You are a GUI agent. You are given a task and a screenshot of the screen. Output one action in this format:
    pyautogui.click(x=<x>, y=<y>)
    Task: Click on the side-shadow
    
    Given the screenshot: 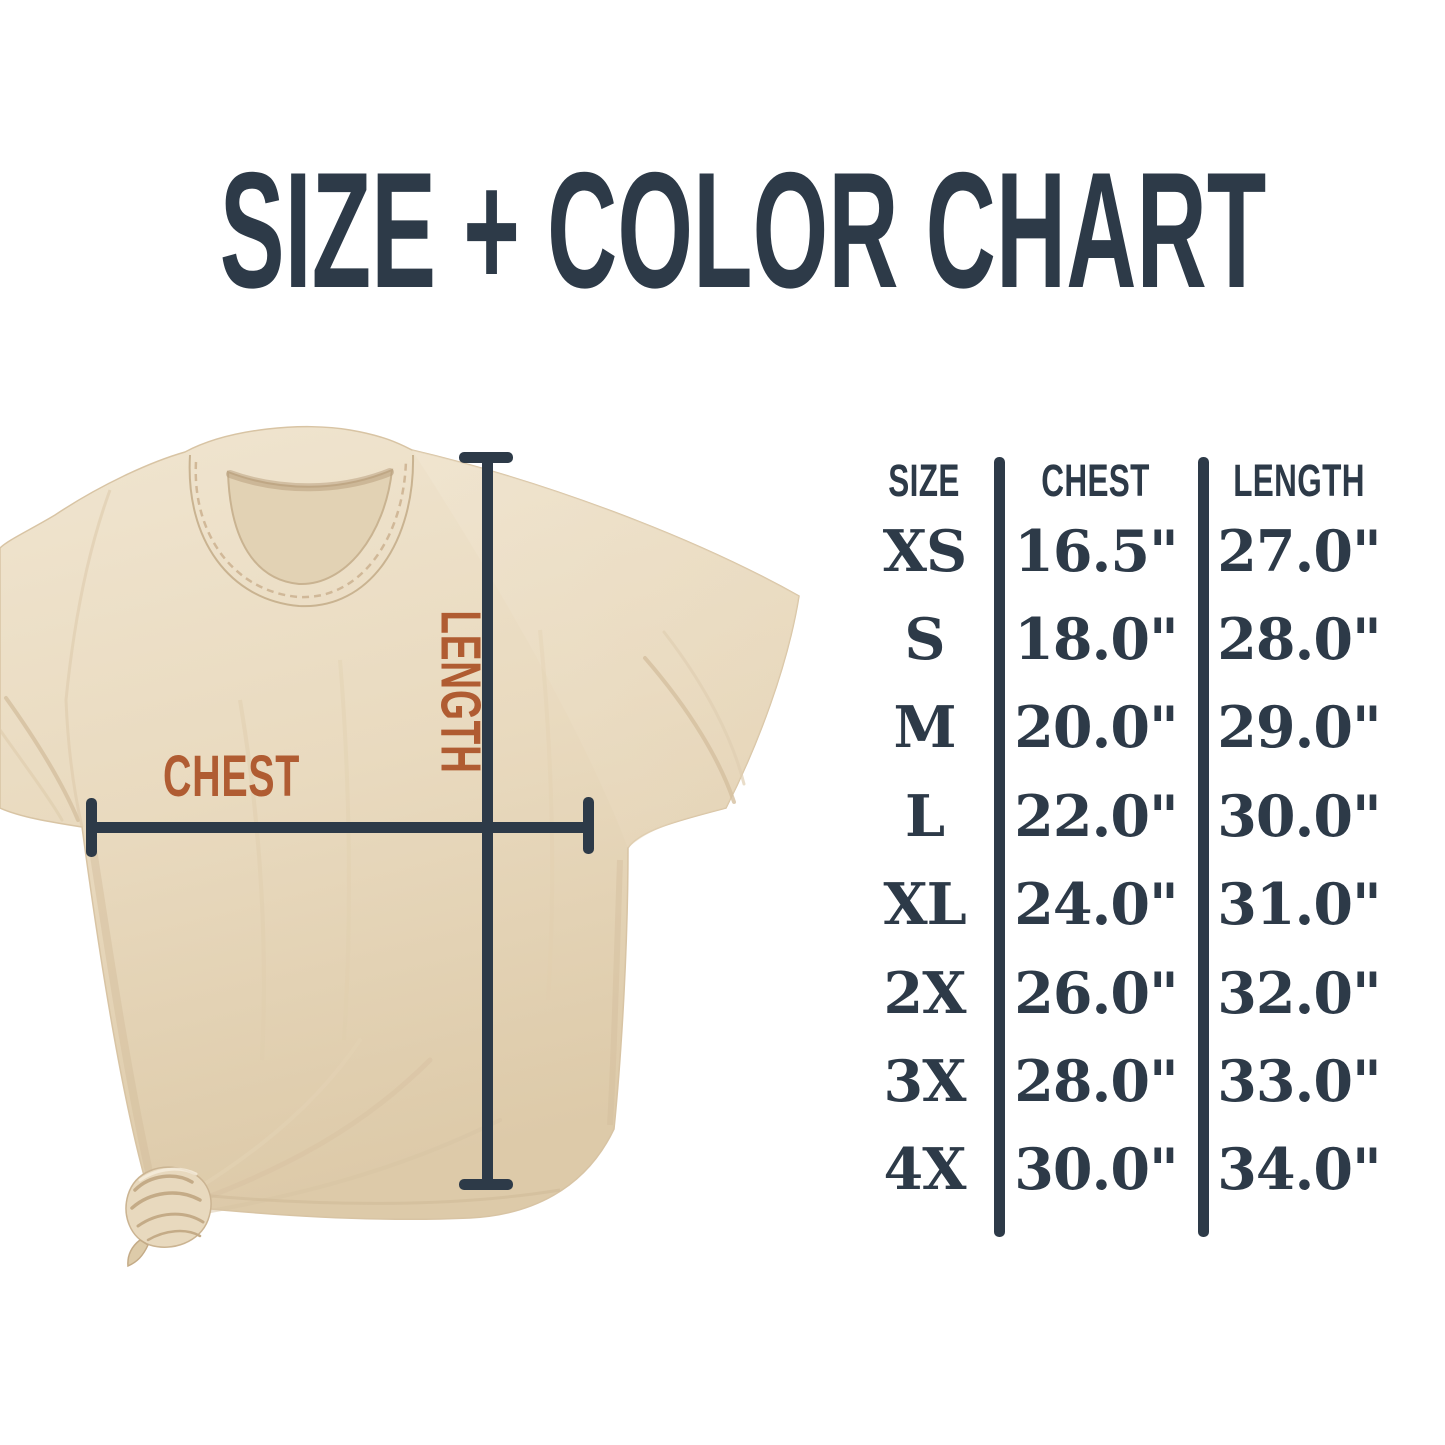 What is the action you would take?
    pyautogui.click(x=121, y=1007)
    